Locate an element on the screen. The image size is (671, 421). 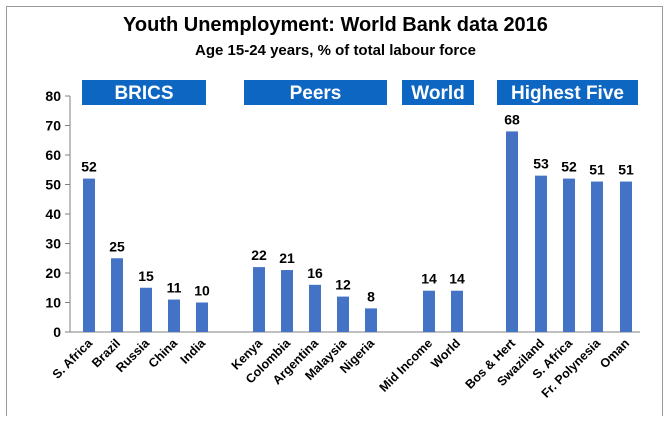
data-label: 12 is located at coordinates (343, 285).